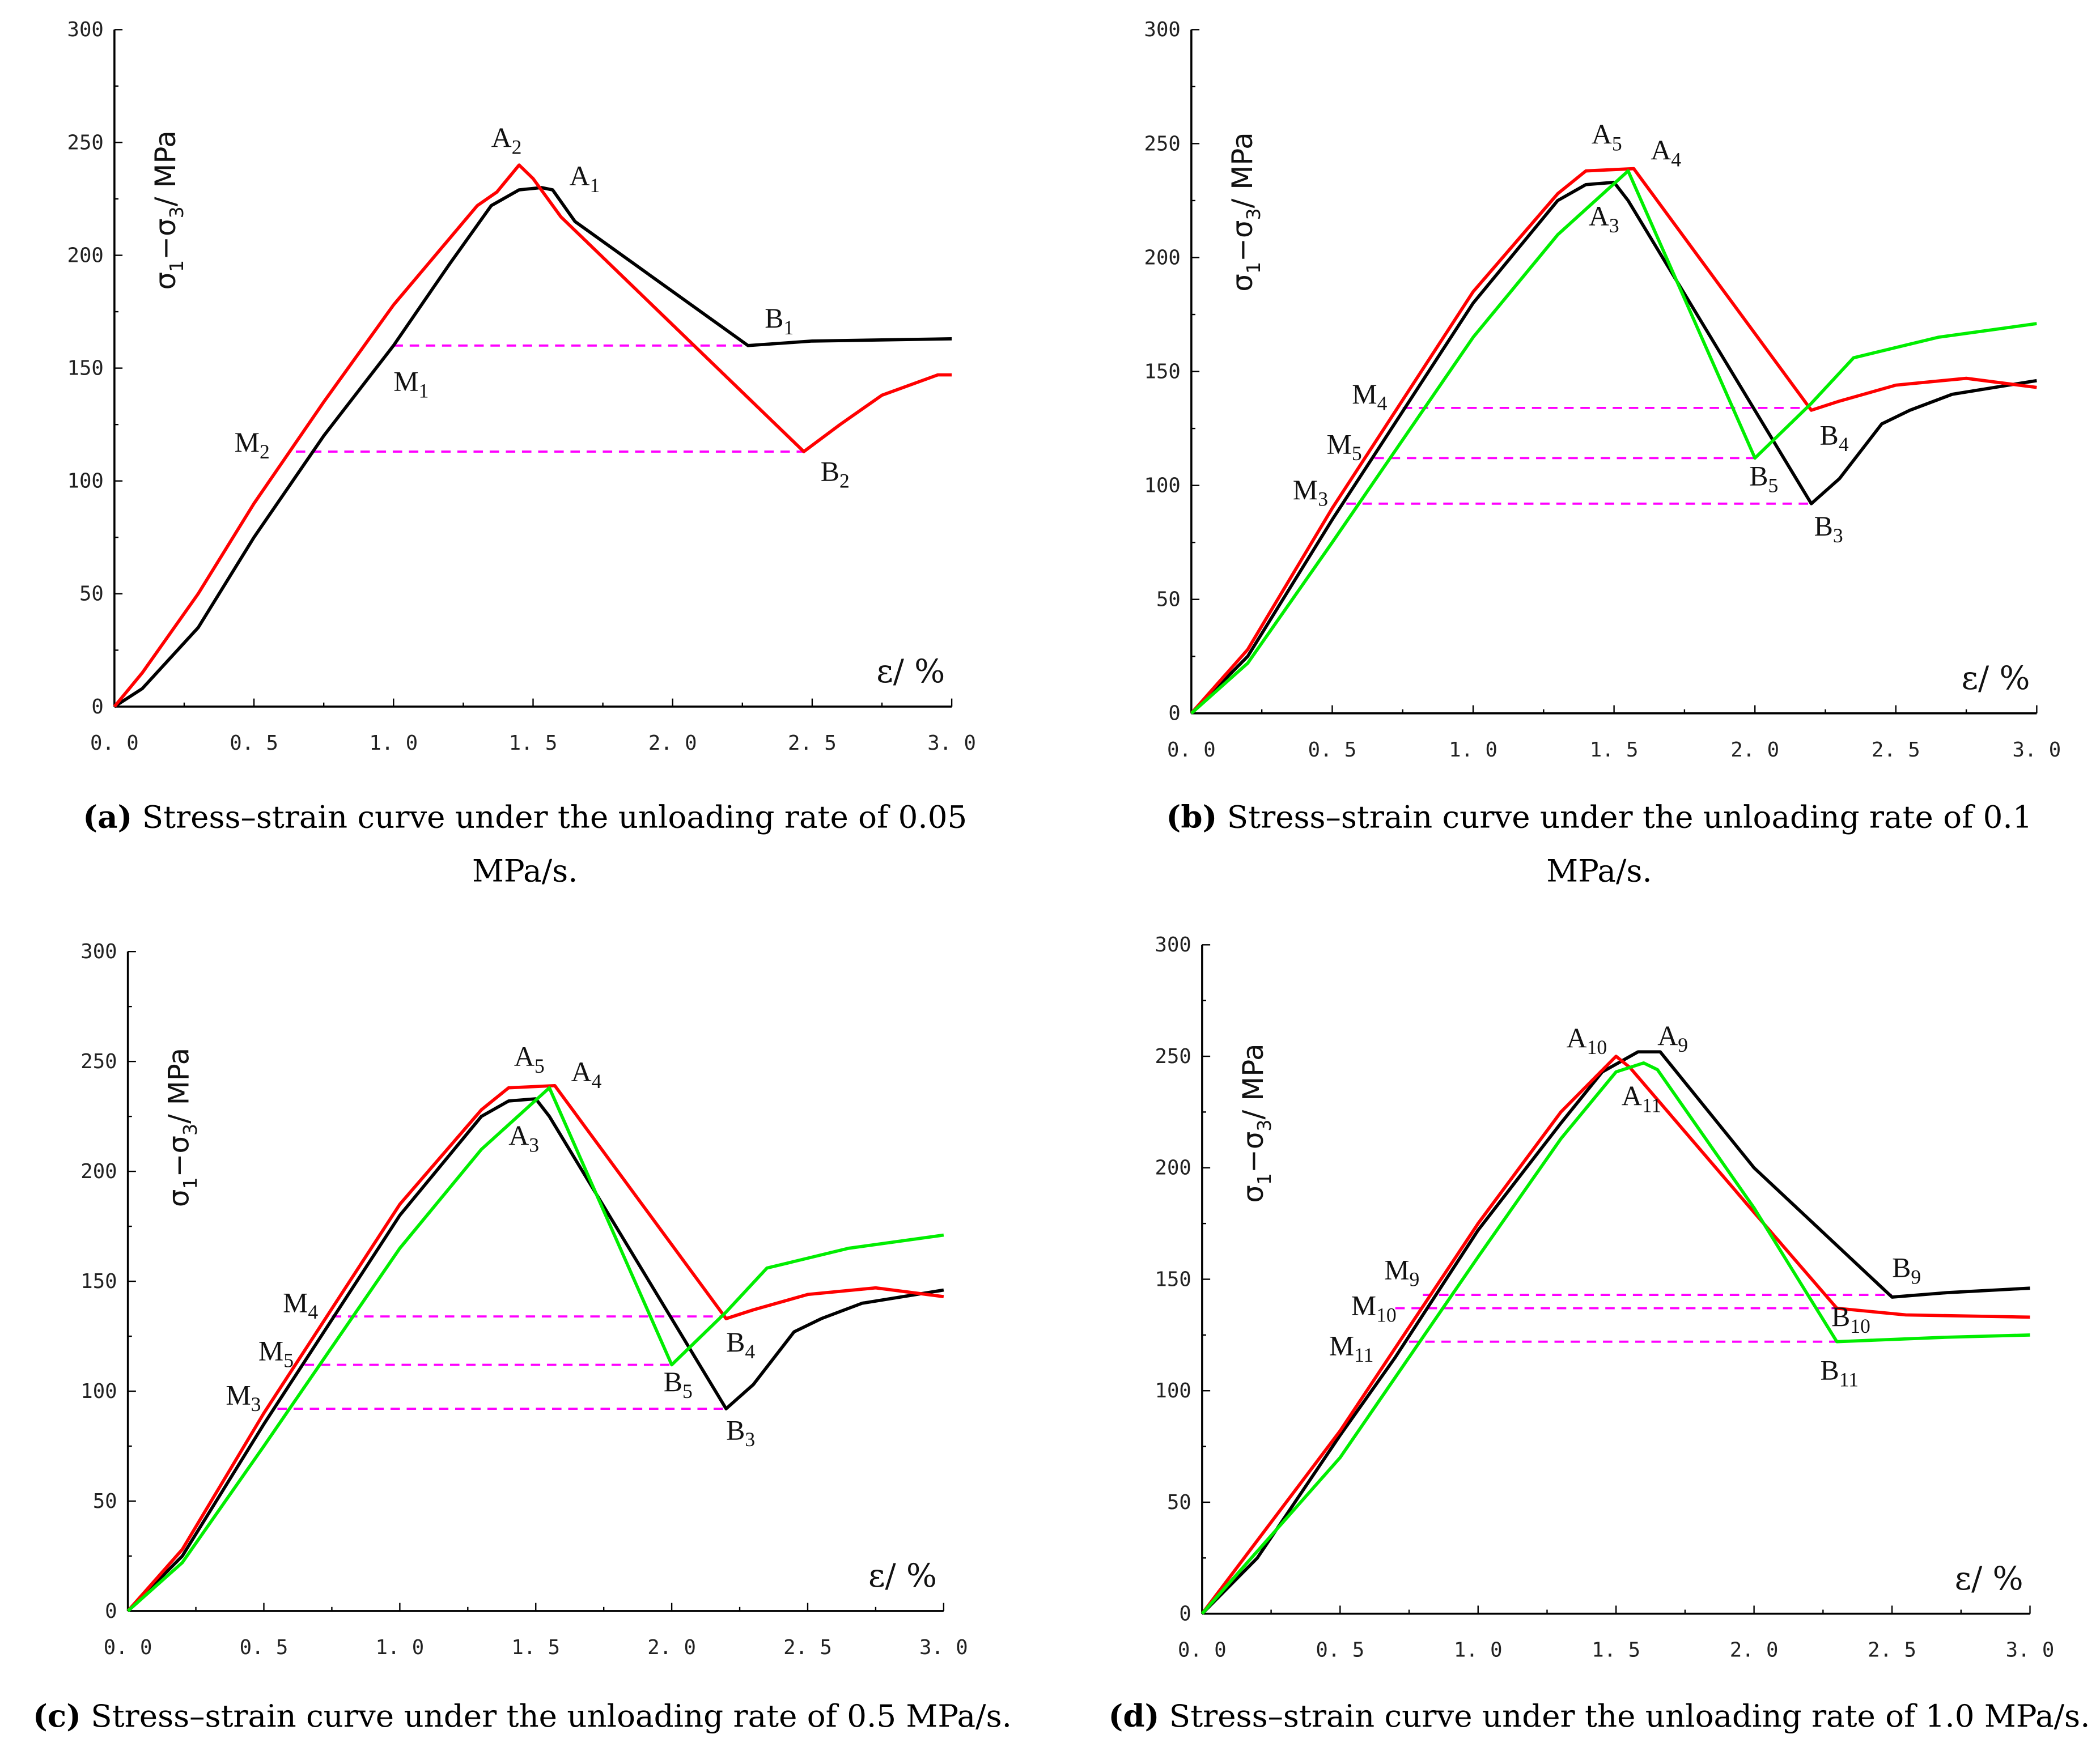 The width and height of the screenshot is (2100, 1751). I want to click on point-label: B11, so click(1839, 1373).